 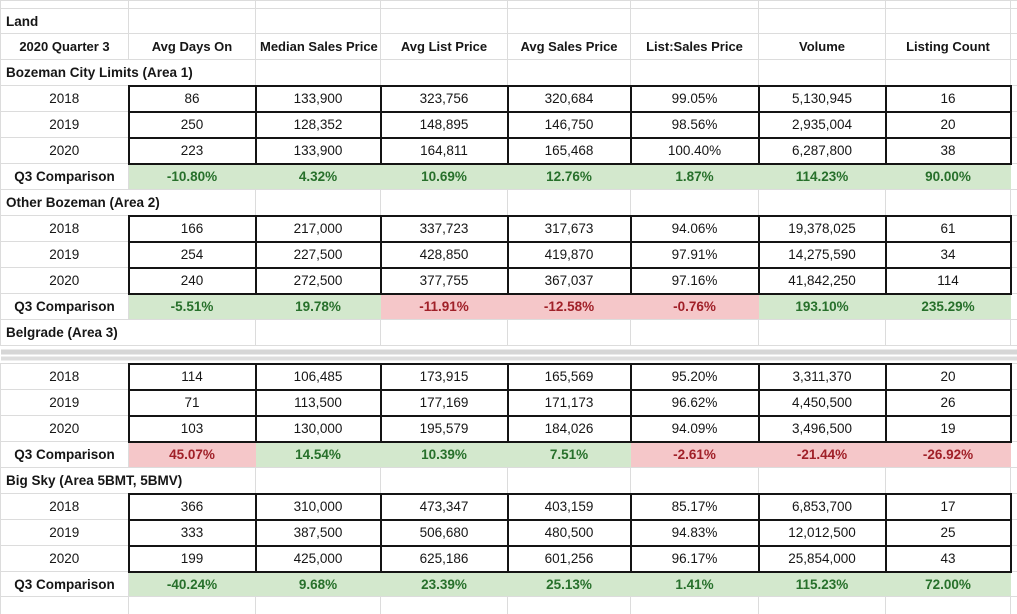 I want to click on comparison-cell-good: 10.39%, so click(x=444, y=454).